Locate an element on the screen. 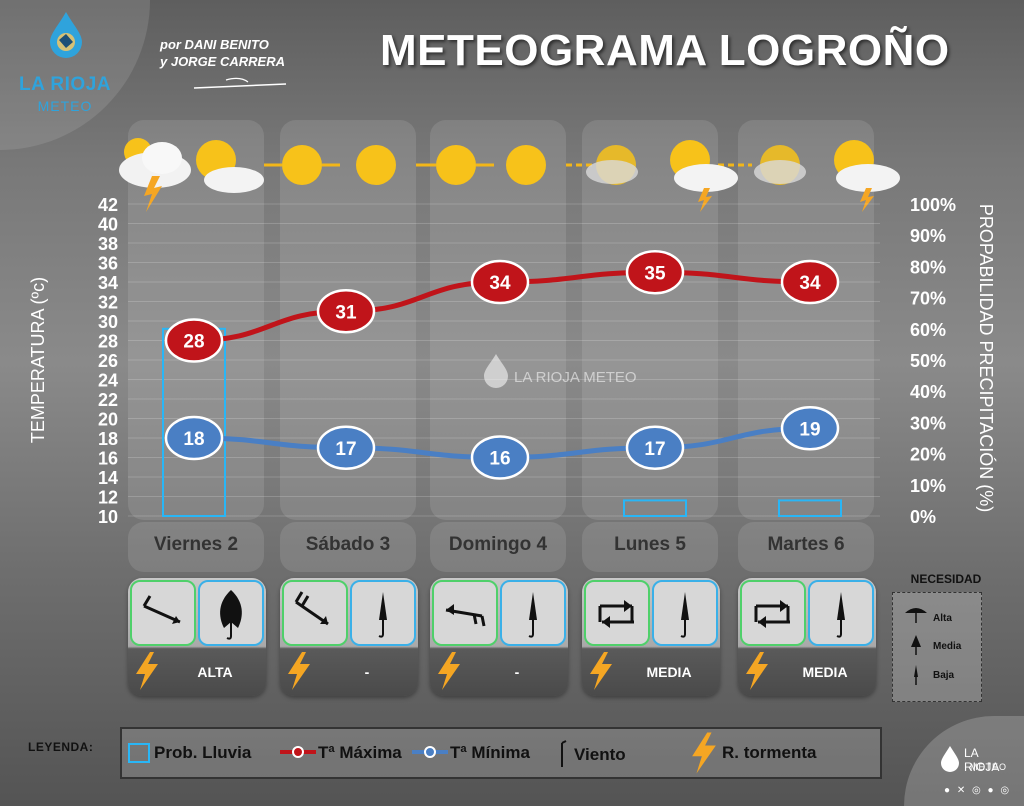 The width and height of the screenshot is (1024, 806). footer-brand-subtext: METEO is located at coordinates (989, 767).